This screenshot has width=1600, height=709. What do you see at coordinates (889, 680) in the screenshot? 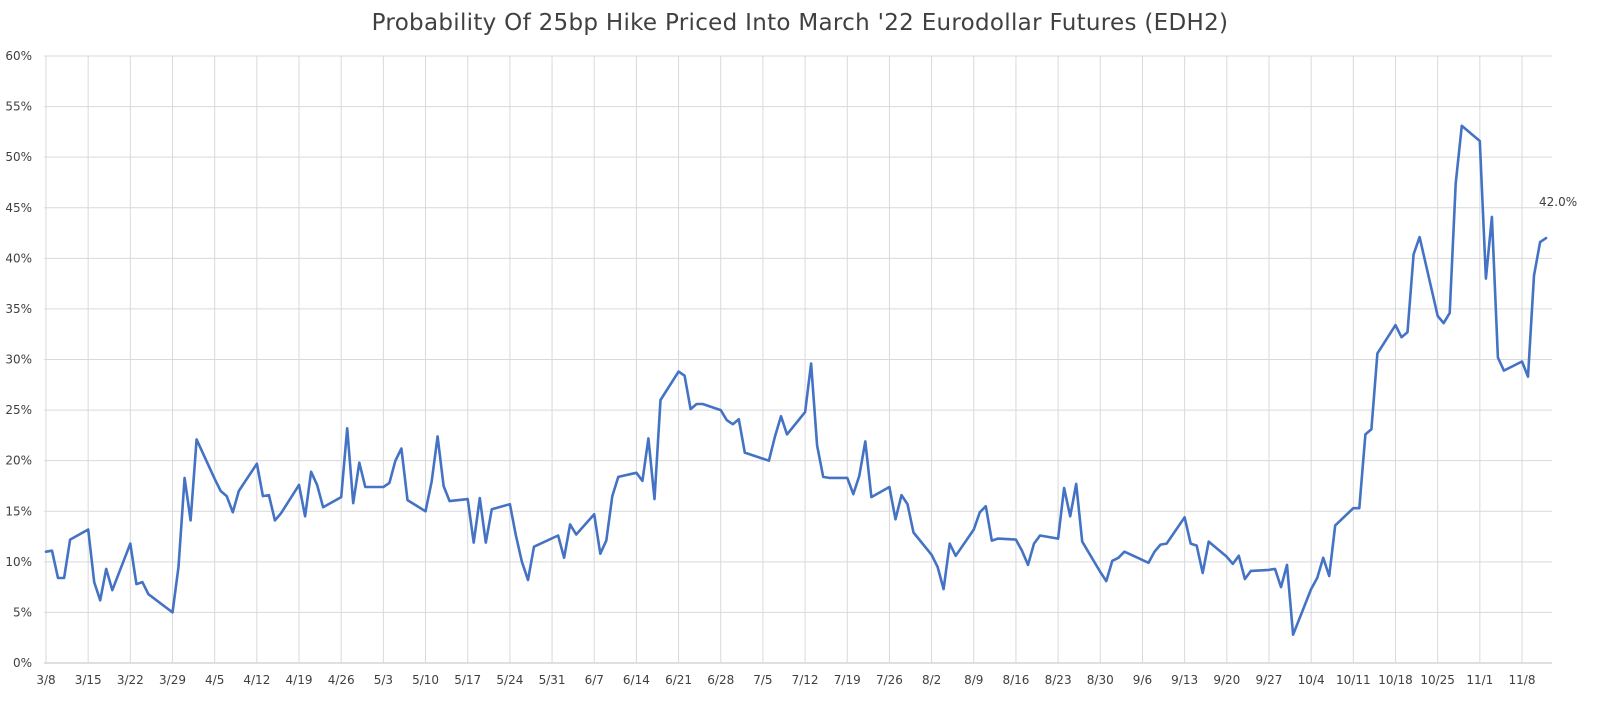
I see `x-tick-label: 7/26` at bounding box center [889, 680].